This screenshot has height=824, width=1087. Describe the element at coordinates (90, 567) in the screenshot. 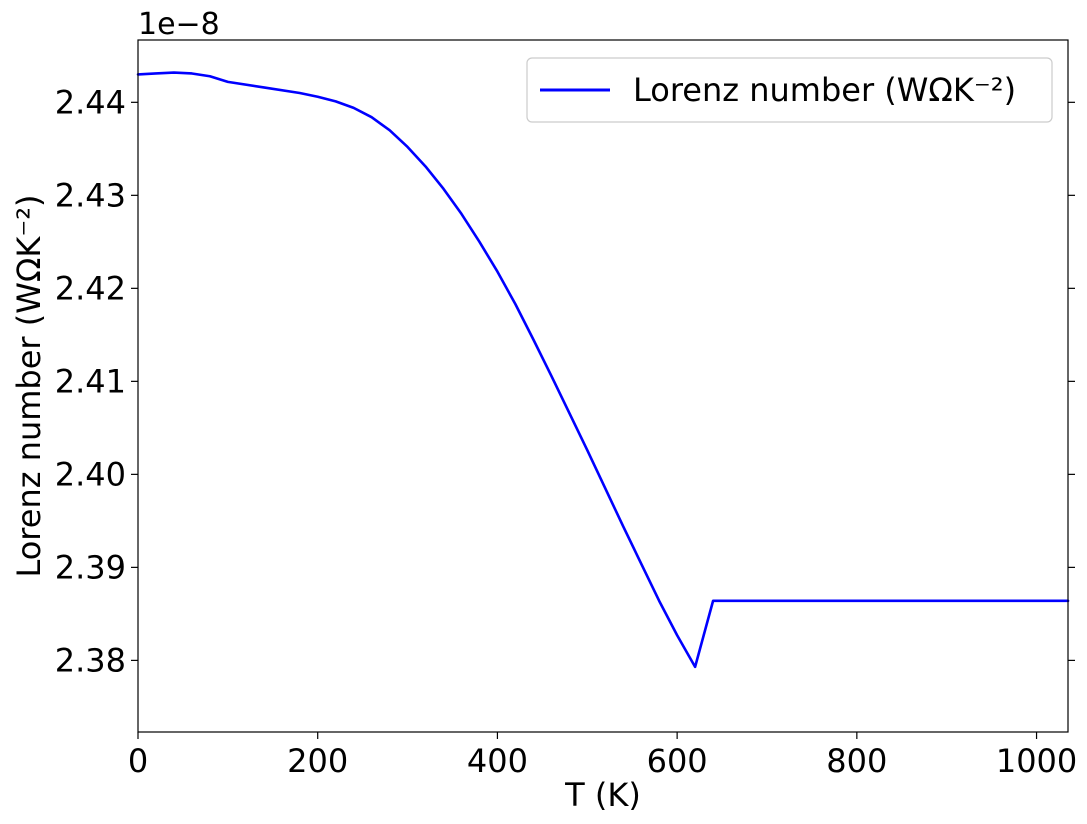

I see `y-tick-label: 2.39` at that location.